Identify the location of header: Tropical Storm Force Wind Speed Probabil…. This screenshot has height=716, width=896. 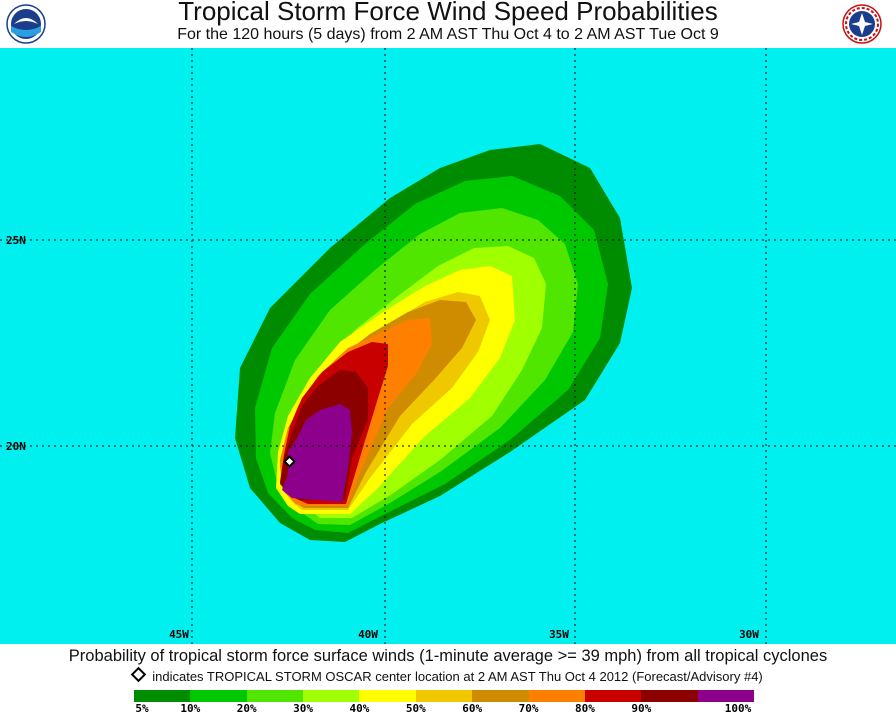
(448, 24).